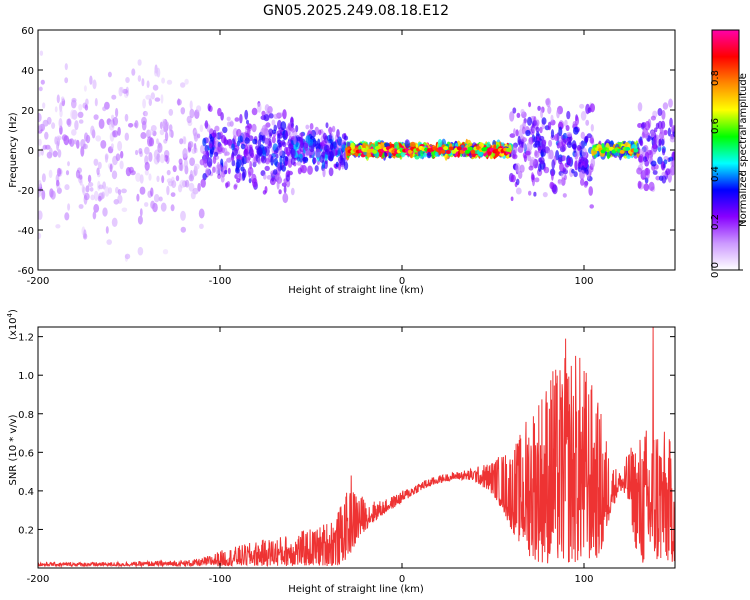 This screenshot has width=750, height=600. What do you see at coordinates (38, 579) in the screenshot?
I see `snr-x-tick-label: -200` at bounding box center [38, 579].